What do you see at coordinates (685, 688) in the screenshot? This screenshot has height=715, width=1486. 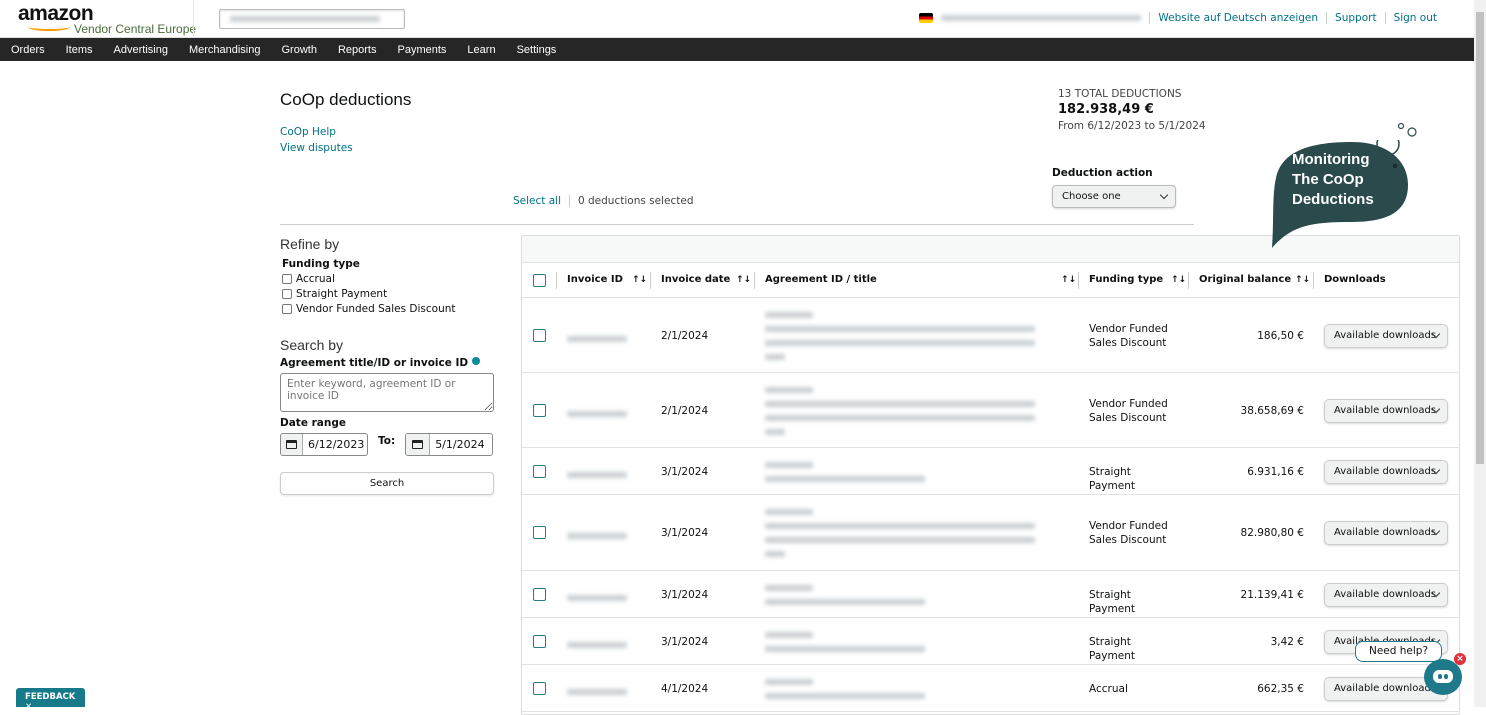 I see `invoice-date: 4/1/2024` at bounding box center [685, 688].